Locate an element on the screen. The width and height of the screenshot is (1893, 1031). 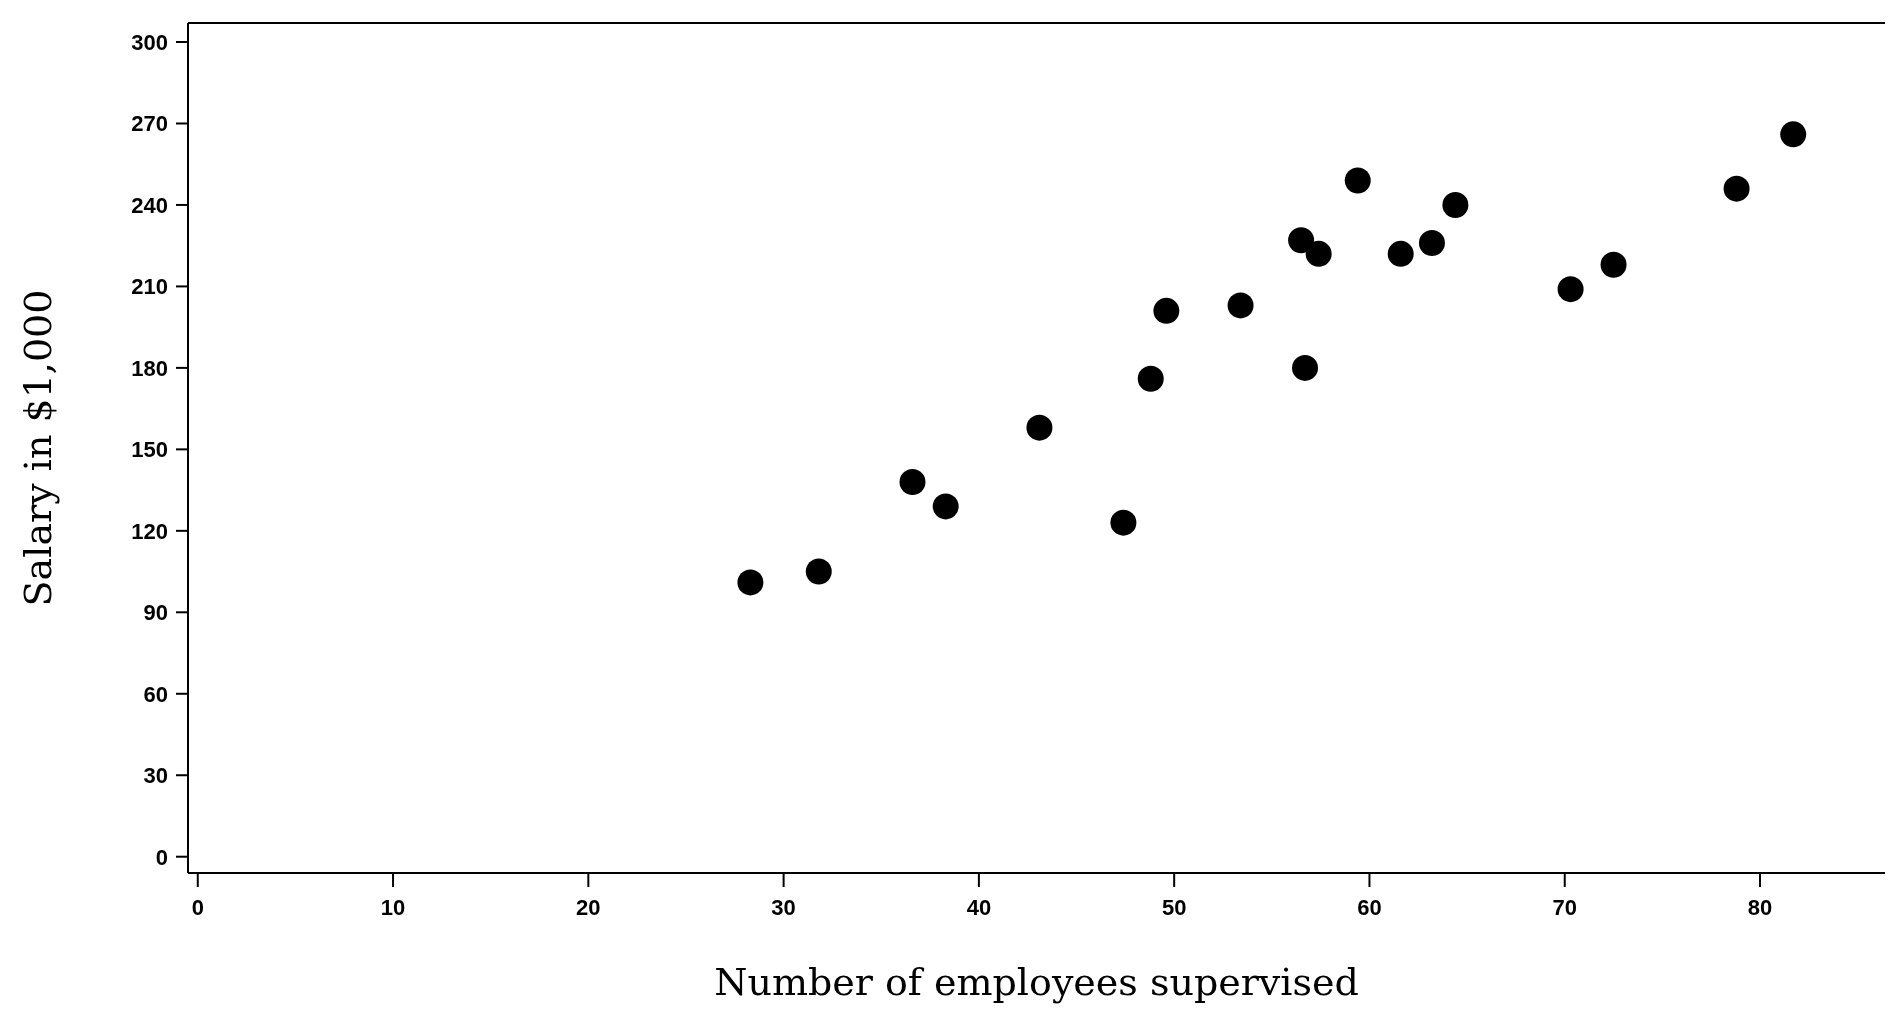
x-tick-label: 50 is located at coordinates (1174, 907).